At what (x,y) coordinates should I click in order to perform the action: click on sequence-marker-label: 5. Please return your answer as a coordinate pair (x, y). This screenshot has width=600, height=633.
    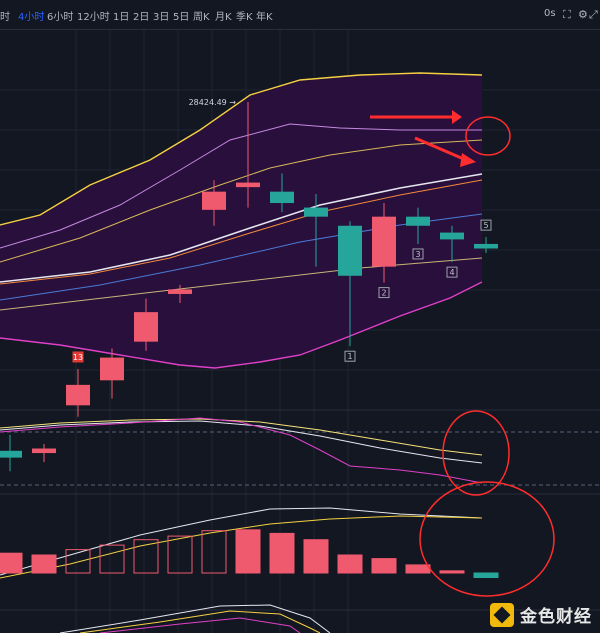
    Looking at the image, I should click on (485, 225).